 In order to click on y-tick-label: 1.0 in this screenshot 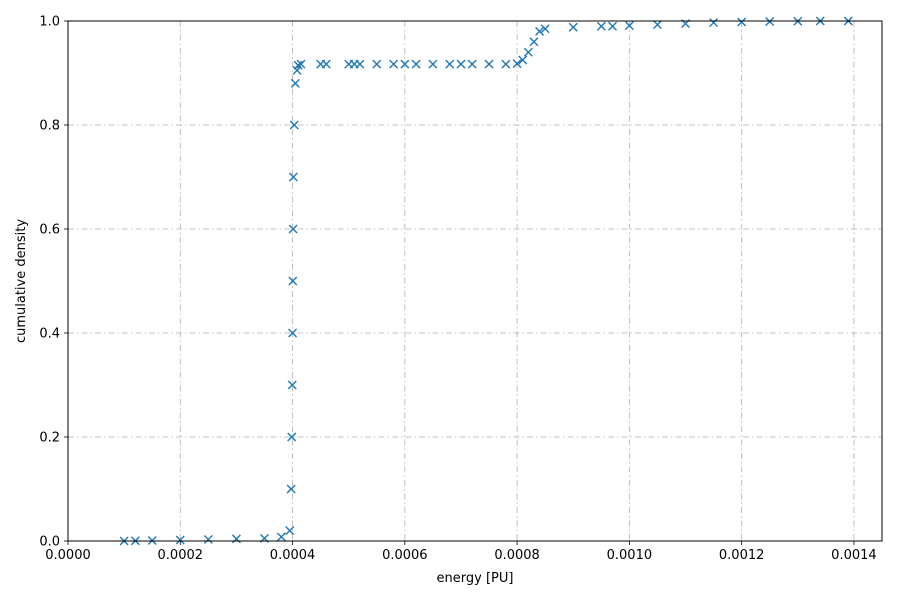, I will do `click(49, 22)`.